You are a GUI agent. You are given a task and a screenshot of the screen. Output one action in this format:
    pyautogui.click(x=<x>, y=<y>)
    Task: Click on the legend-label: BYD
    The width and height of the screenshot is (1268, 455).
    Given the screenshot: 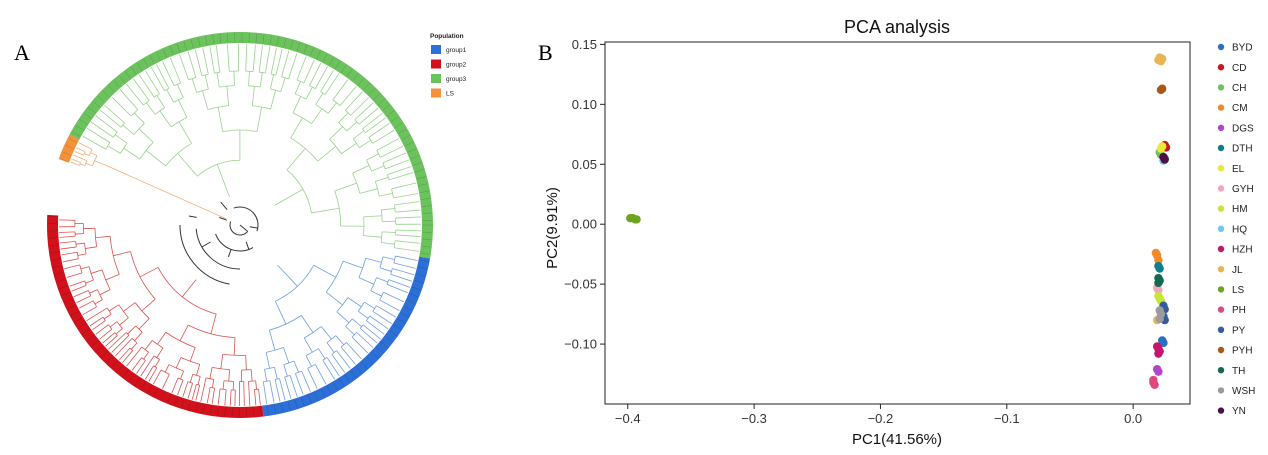 What is the action you would take?
    pyautogui.click(x=1242, y=48)
    